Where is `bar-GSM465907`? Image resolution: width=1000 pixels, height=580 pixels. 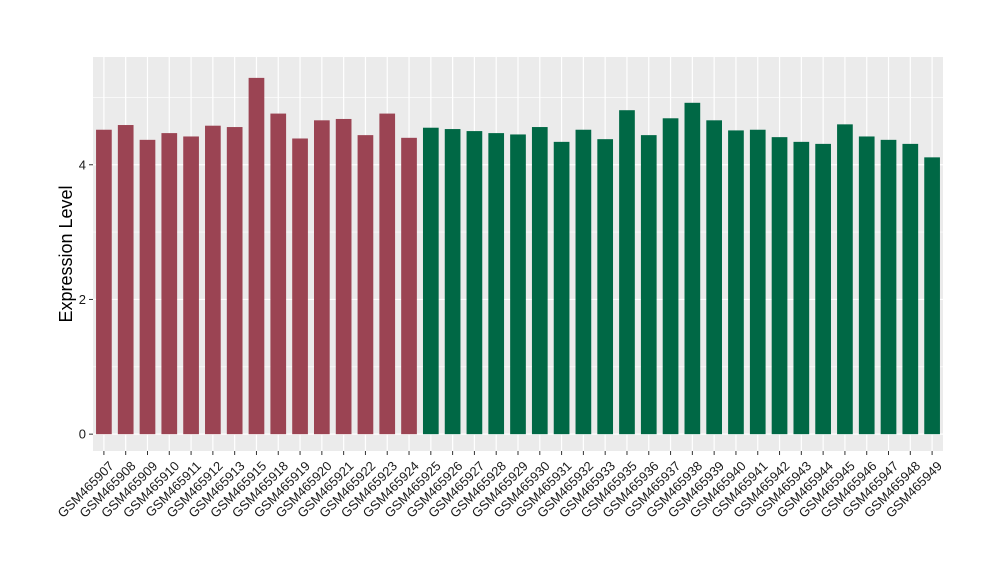 bar-GSM465907 is located at coordinates (104, 282).